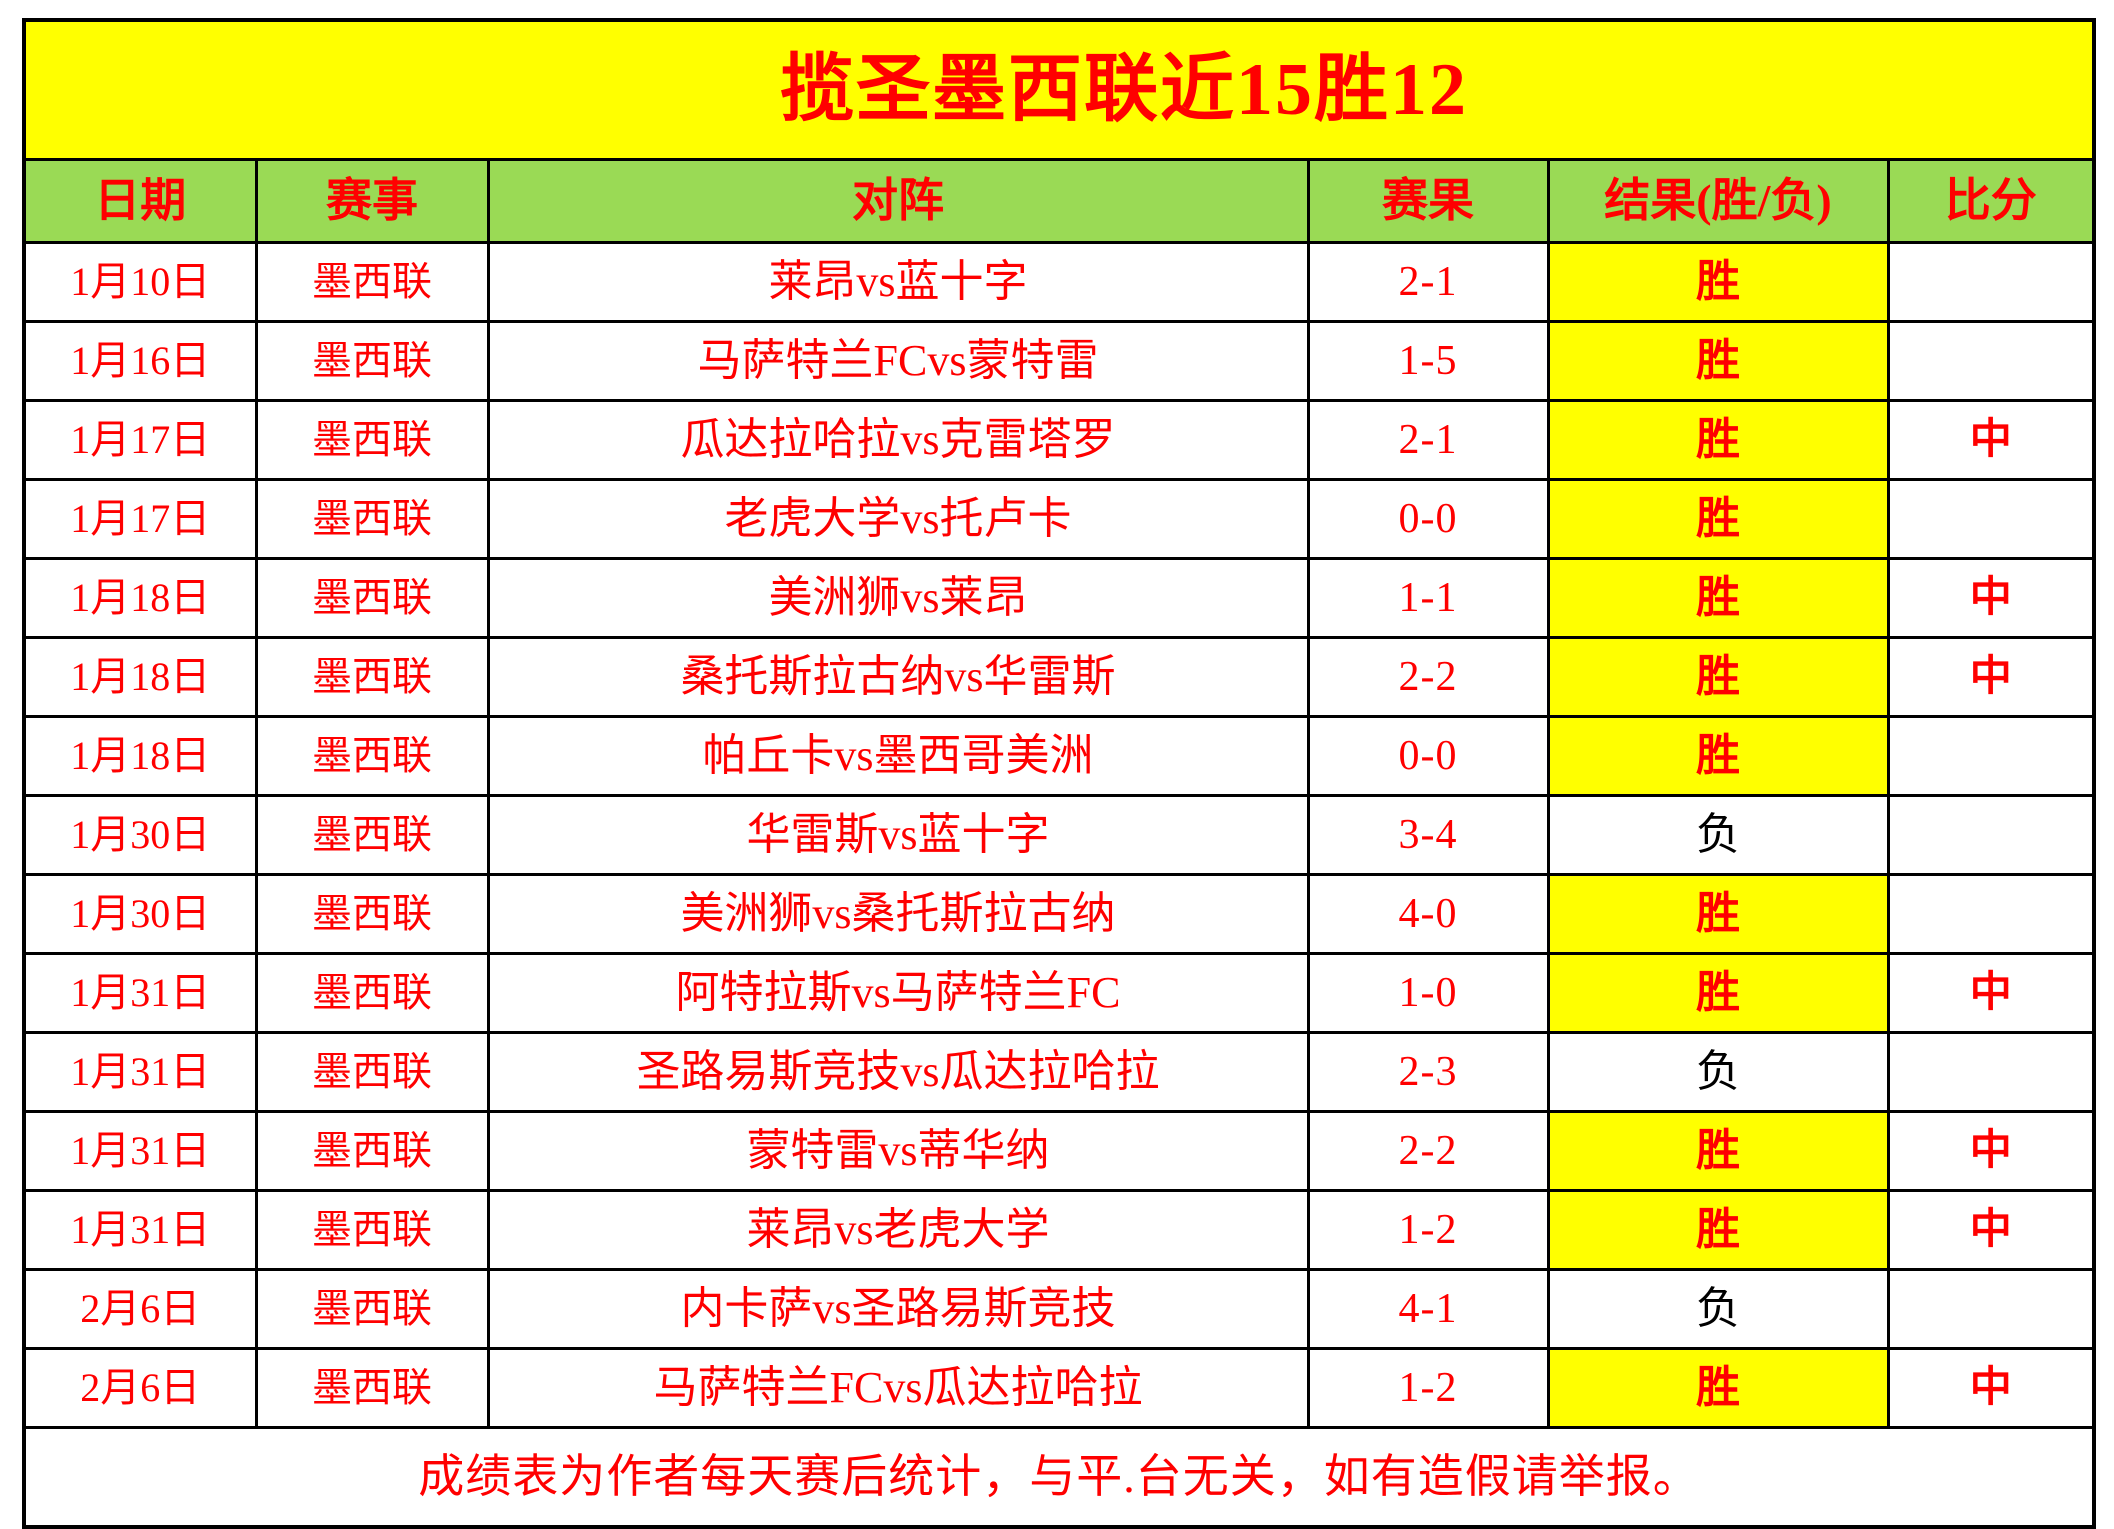  I want to click on cell-score: 0-0, so click(1428, 519).